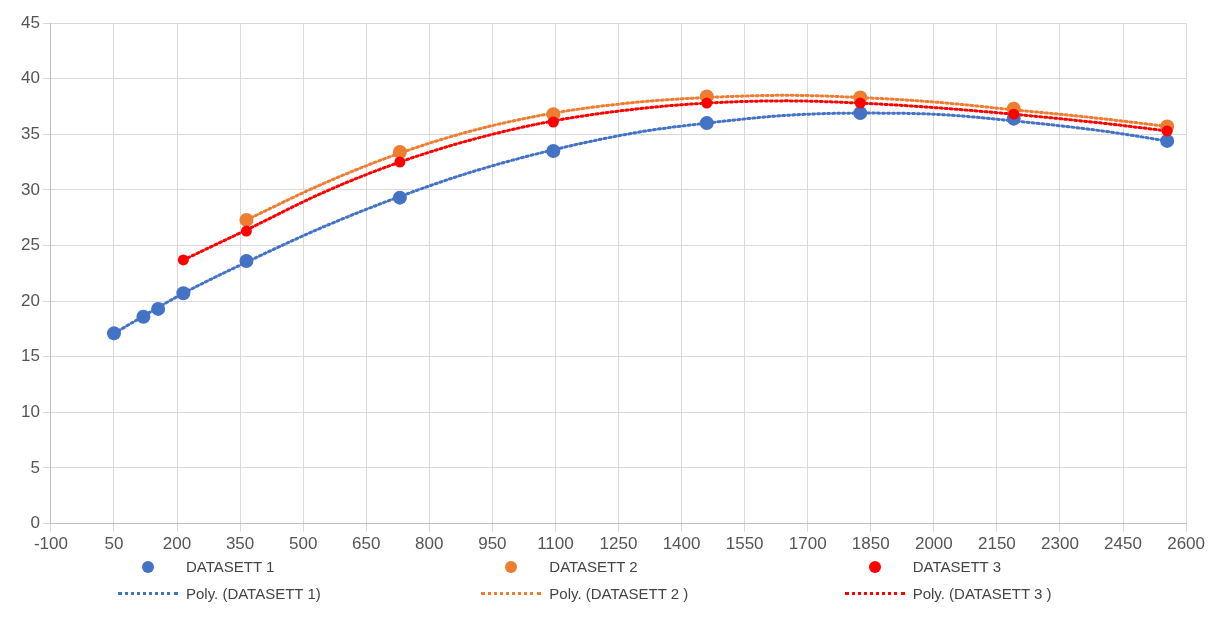 The height and width of the screenshot is (631, 1223). I want to click on y-tick-label: 0, so click(35, 523).